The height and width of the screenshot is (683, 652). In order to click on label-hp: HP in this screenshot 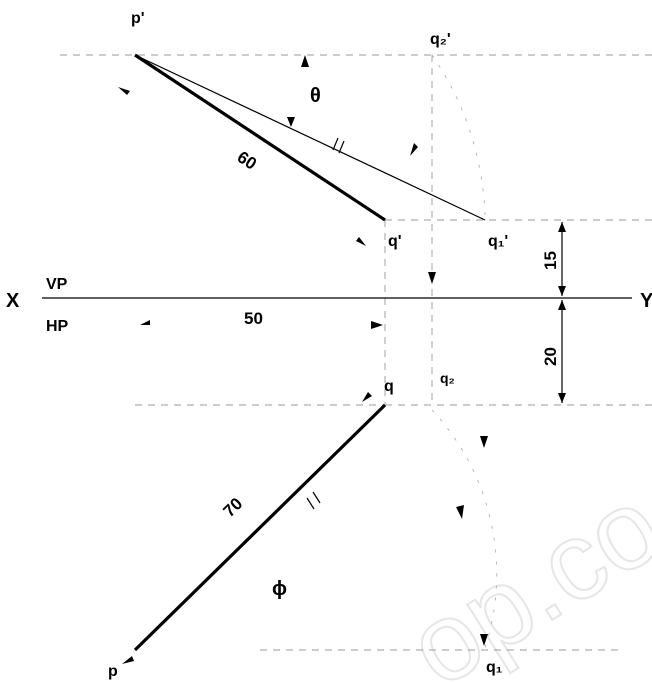, I will do `click(57, 326)`.